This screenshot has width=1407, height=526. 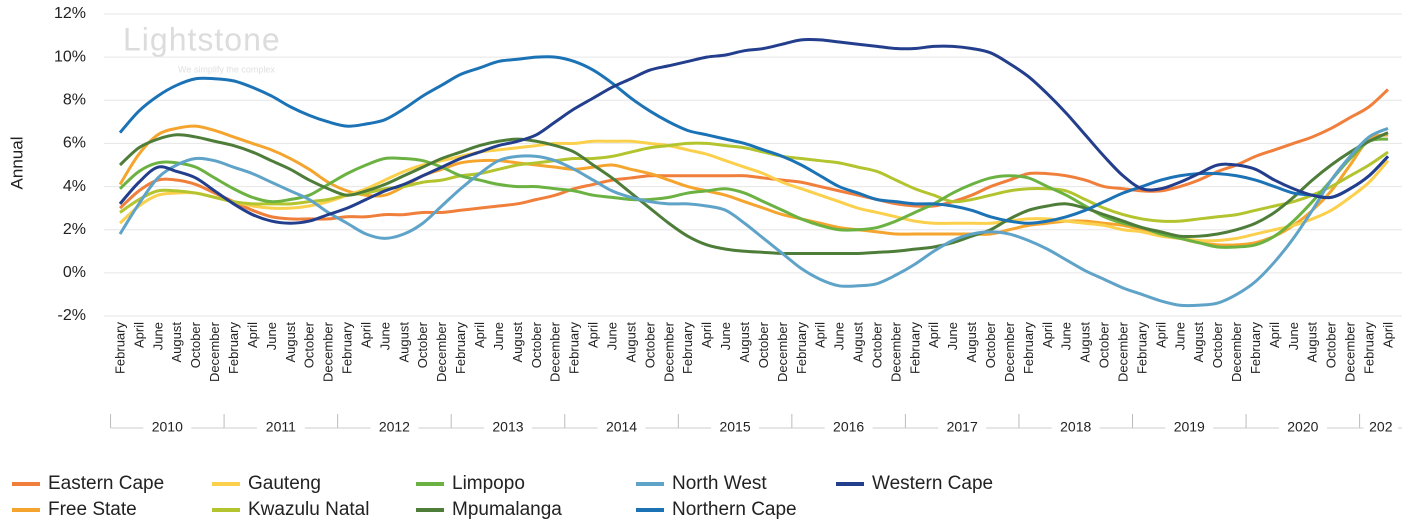 What do you see at coordinates (74, 272) in the screenshot?
I see `y-tick-label: 0%` at bounding box center [74, 272].